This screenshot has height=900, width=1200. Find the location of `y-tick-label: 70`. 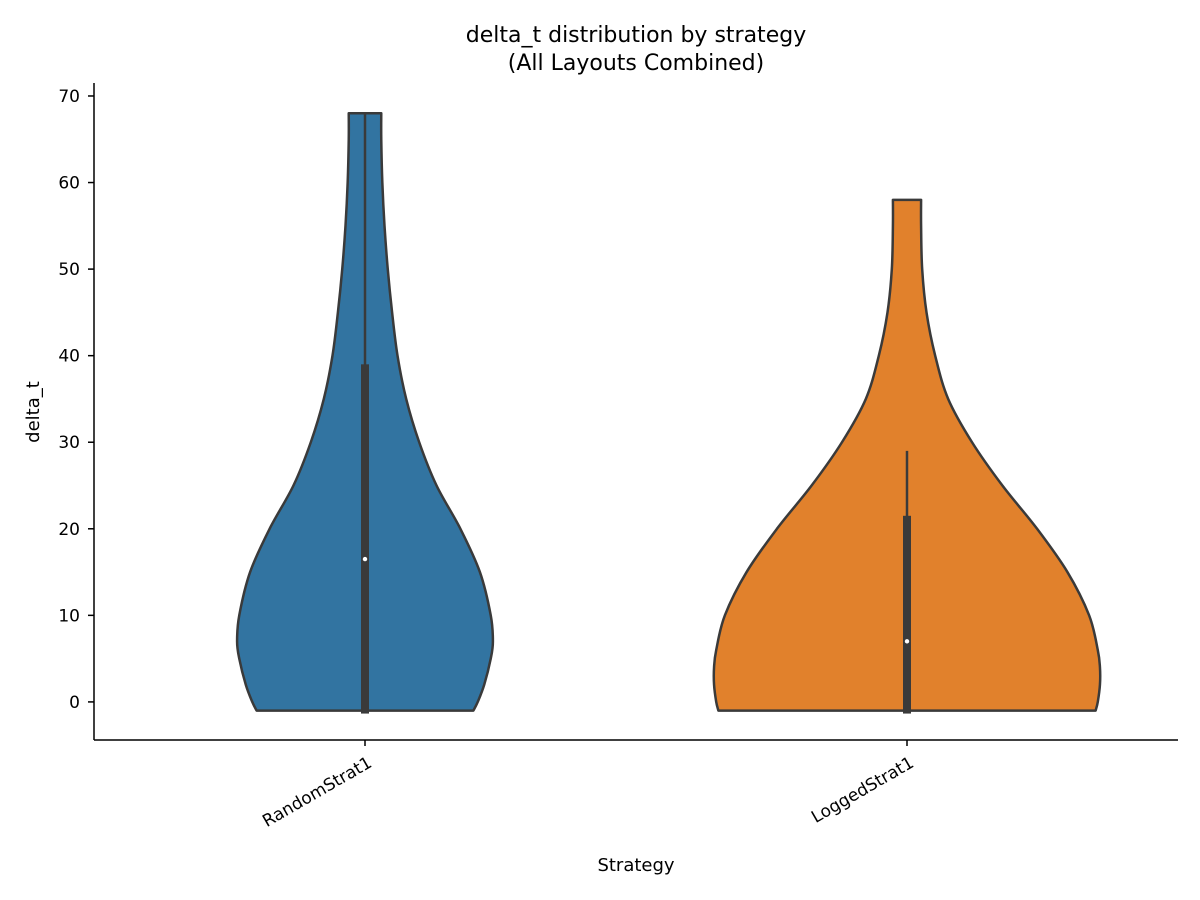

y-tick-label: 70 is located at coordinates (69, 97).